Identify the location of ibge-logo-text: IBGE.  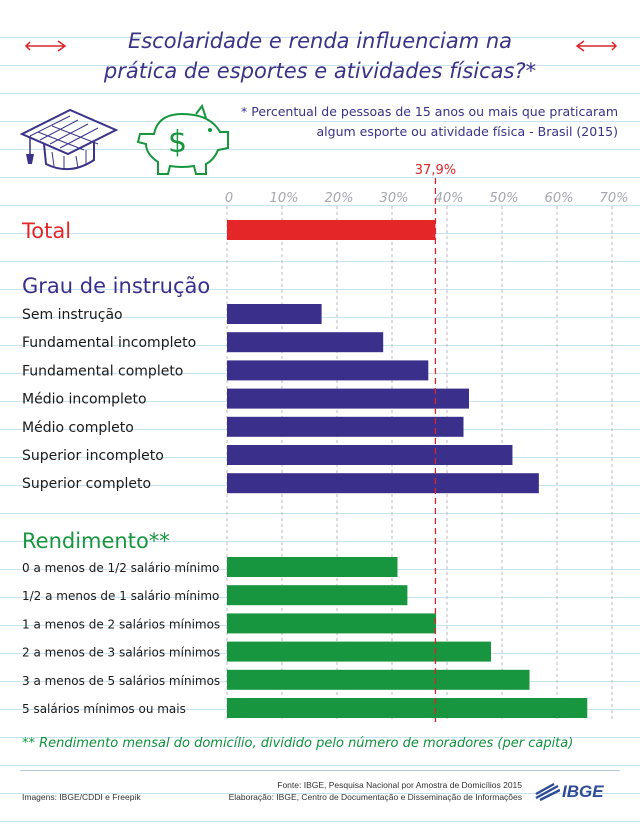
(583, 791).